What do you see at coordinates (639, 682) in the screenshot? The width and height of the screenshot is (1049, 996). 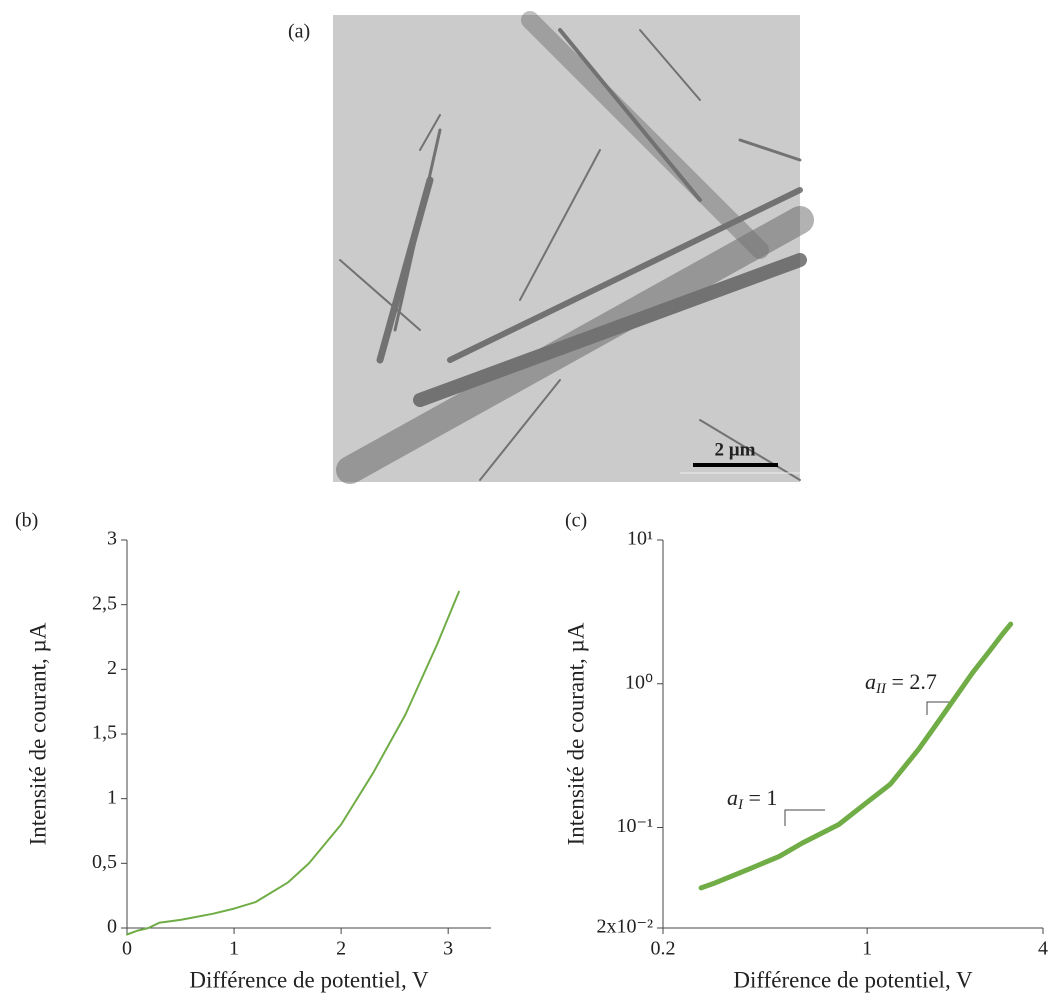 I see `y-tick-label: 10⁰` at bounding box center [639, 682].